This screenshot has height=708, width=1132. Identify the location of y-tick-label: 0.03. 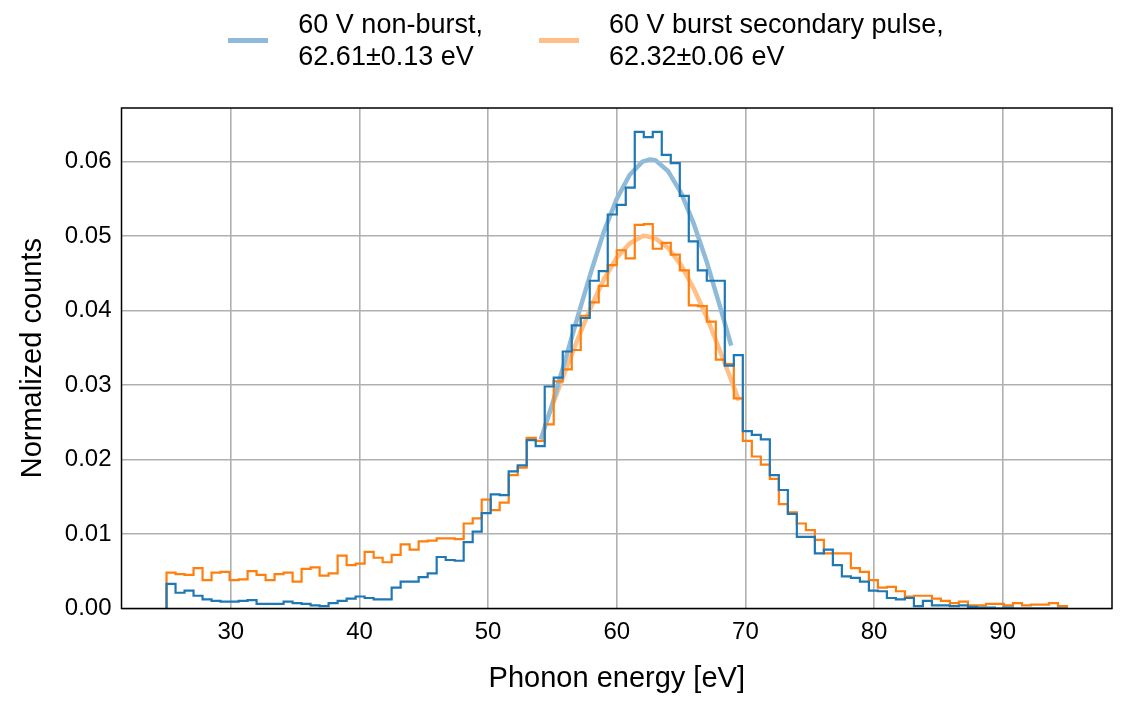
(88, 383).